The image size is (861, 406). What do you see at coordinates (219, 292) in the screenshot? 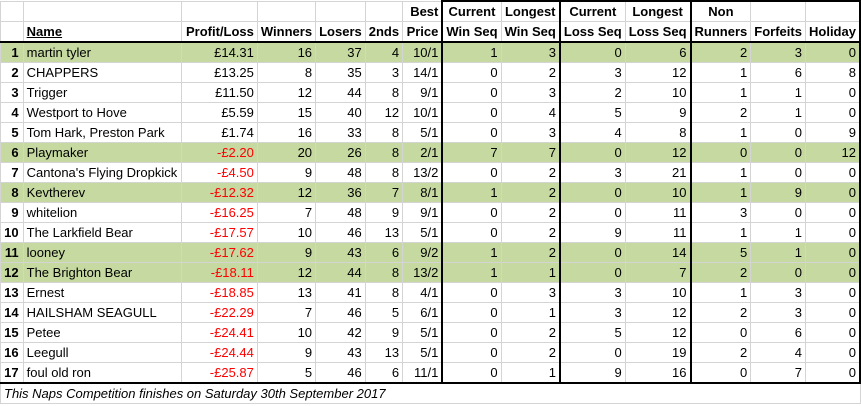
I see `cell-profit: -£18.85` at bounding box center [219, 292].